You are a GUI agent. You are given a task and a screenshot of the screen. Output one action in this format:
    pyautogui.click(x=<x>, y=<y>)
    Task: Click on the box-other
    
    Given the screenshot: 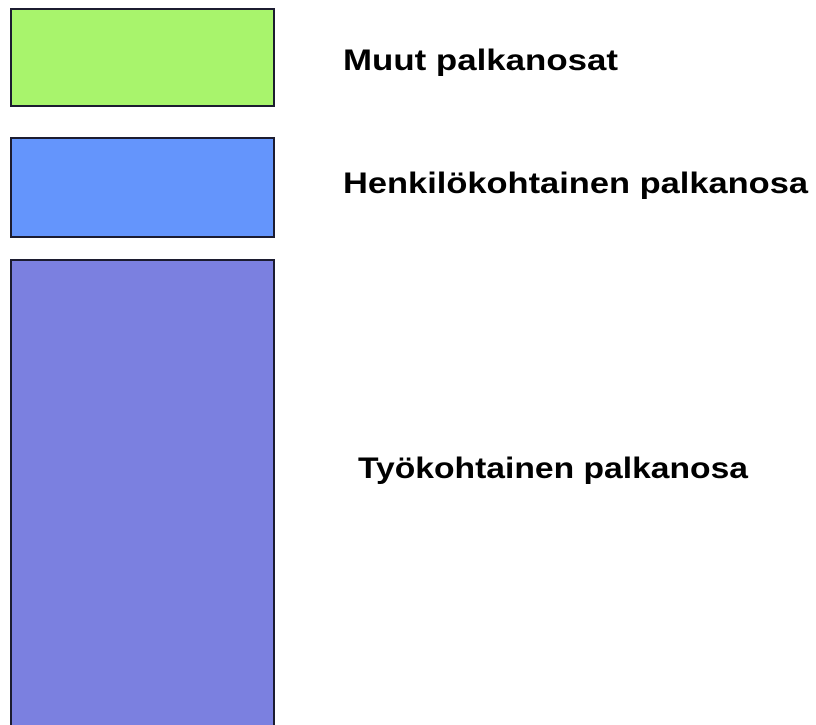 What is the action you would take?
    pyautogui.click(x=142, y=57)
    